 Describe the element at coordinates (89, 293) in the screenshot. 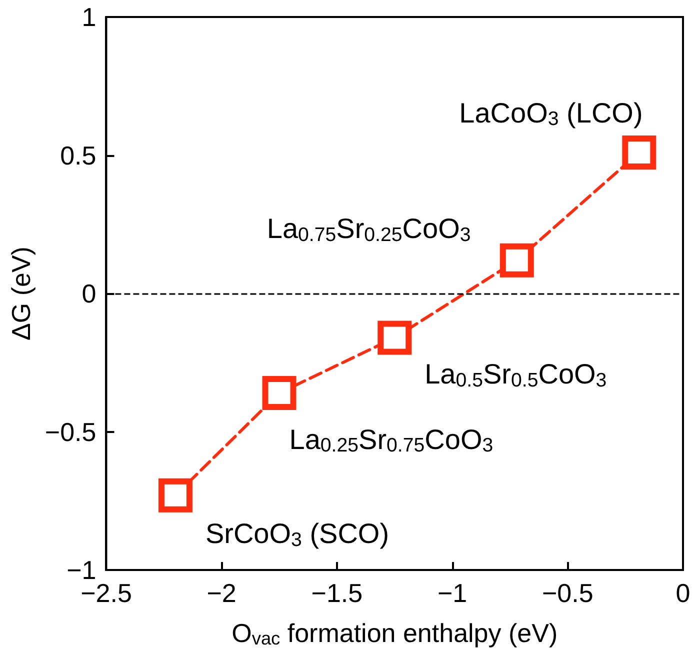

I see `y-tick-label: 0` at that location.